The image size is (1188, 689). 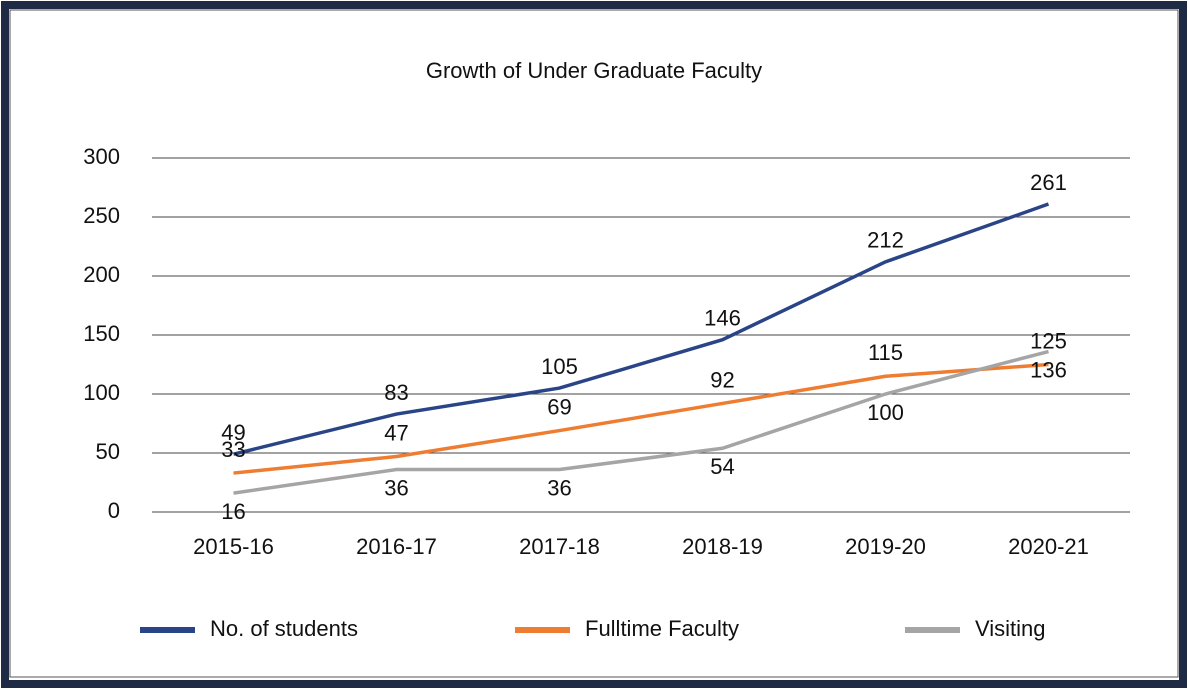 What do you see at coordinates (101, 274) in the screenshot?
I see `y-tick-label: 200` at bounding box center [101, 274].